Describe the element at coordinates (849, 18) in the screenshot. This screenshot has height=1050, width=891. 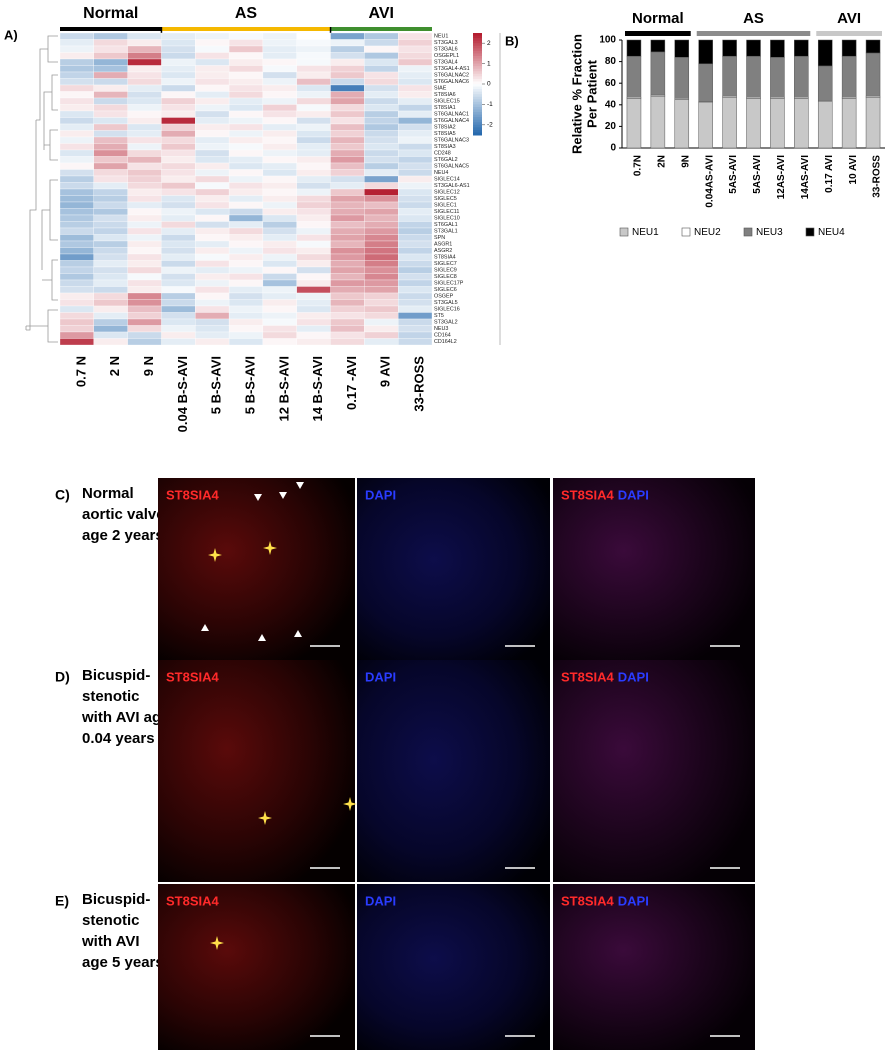
I see `group-label: AVI` at that location.